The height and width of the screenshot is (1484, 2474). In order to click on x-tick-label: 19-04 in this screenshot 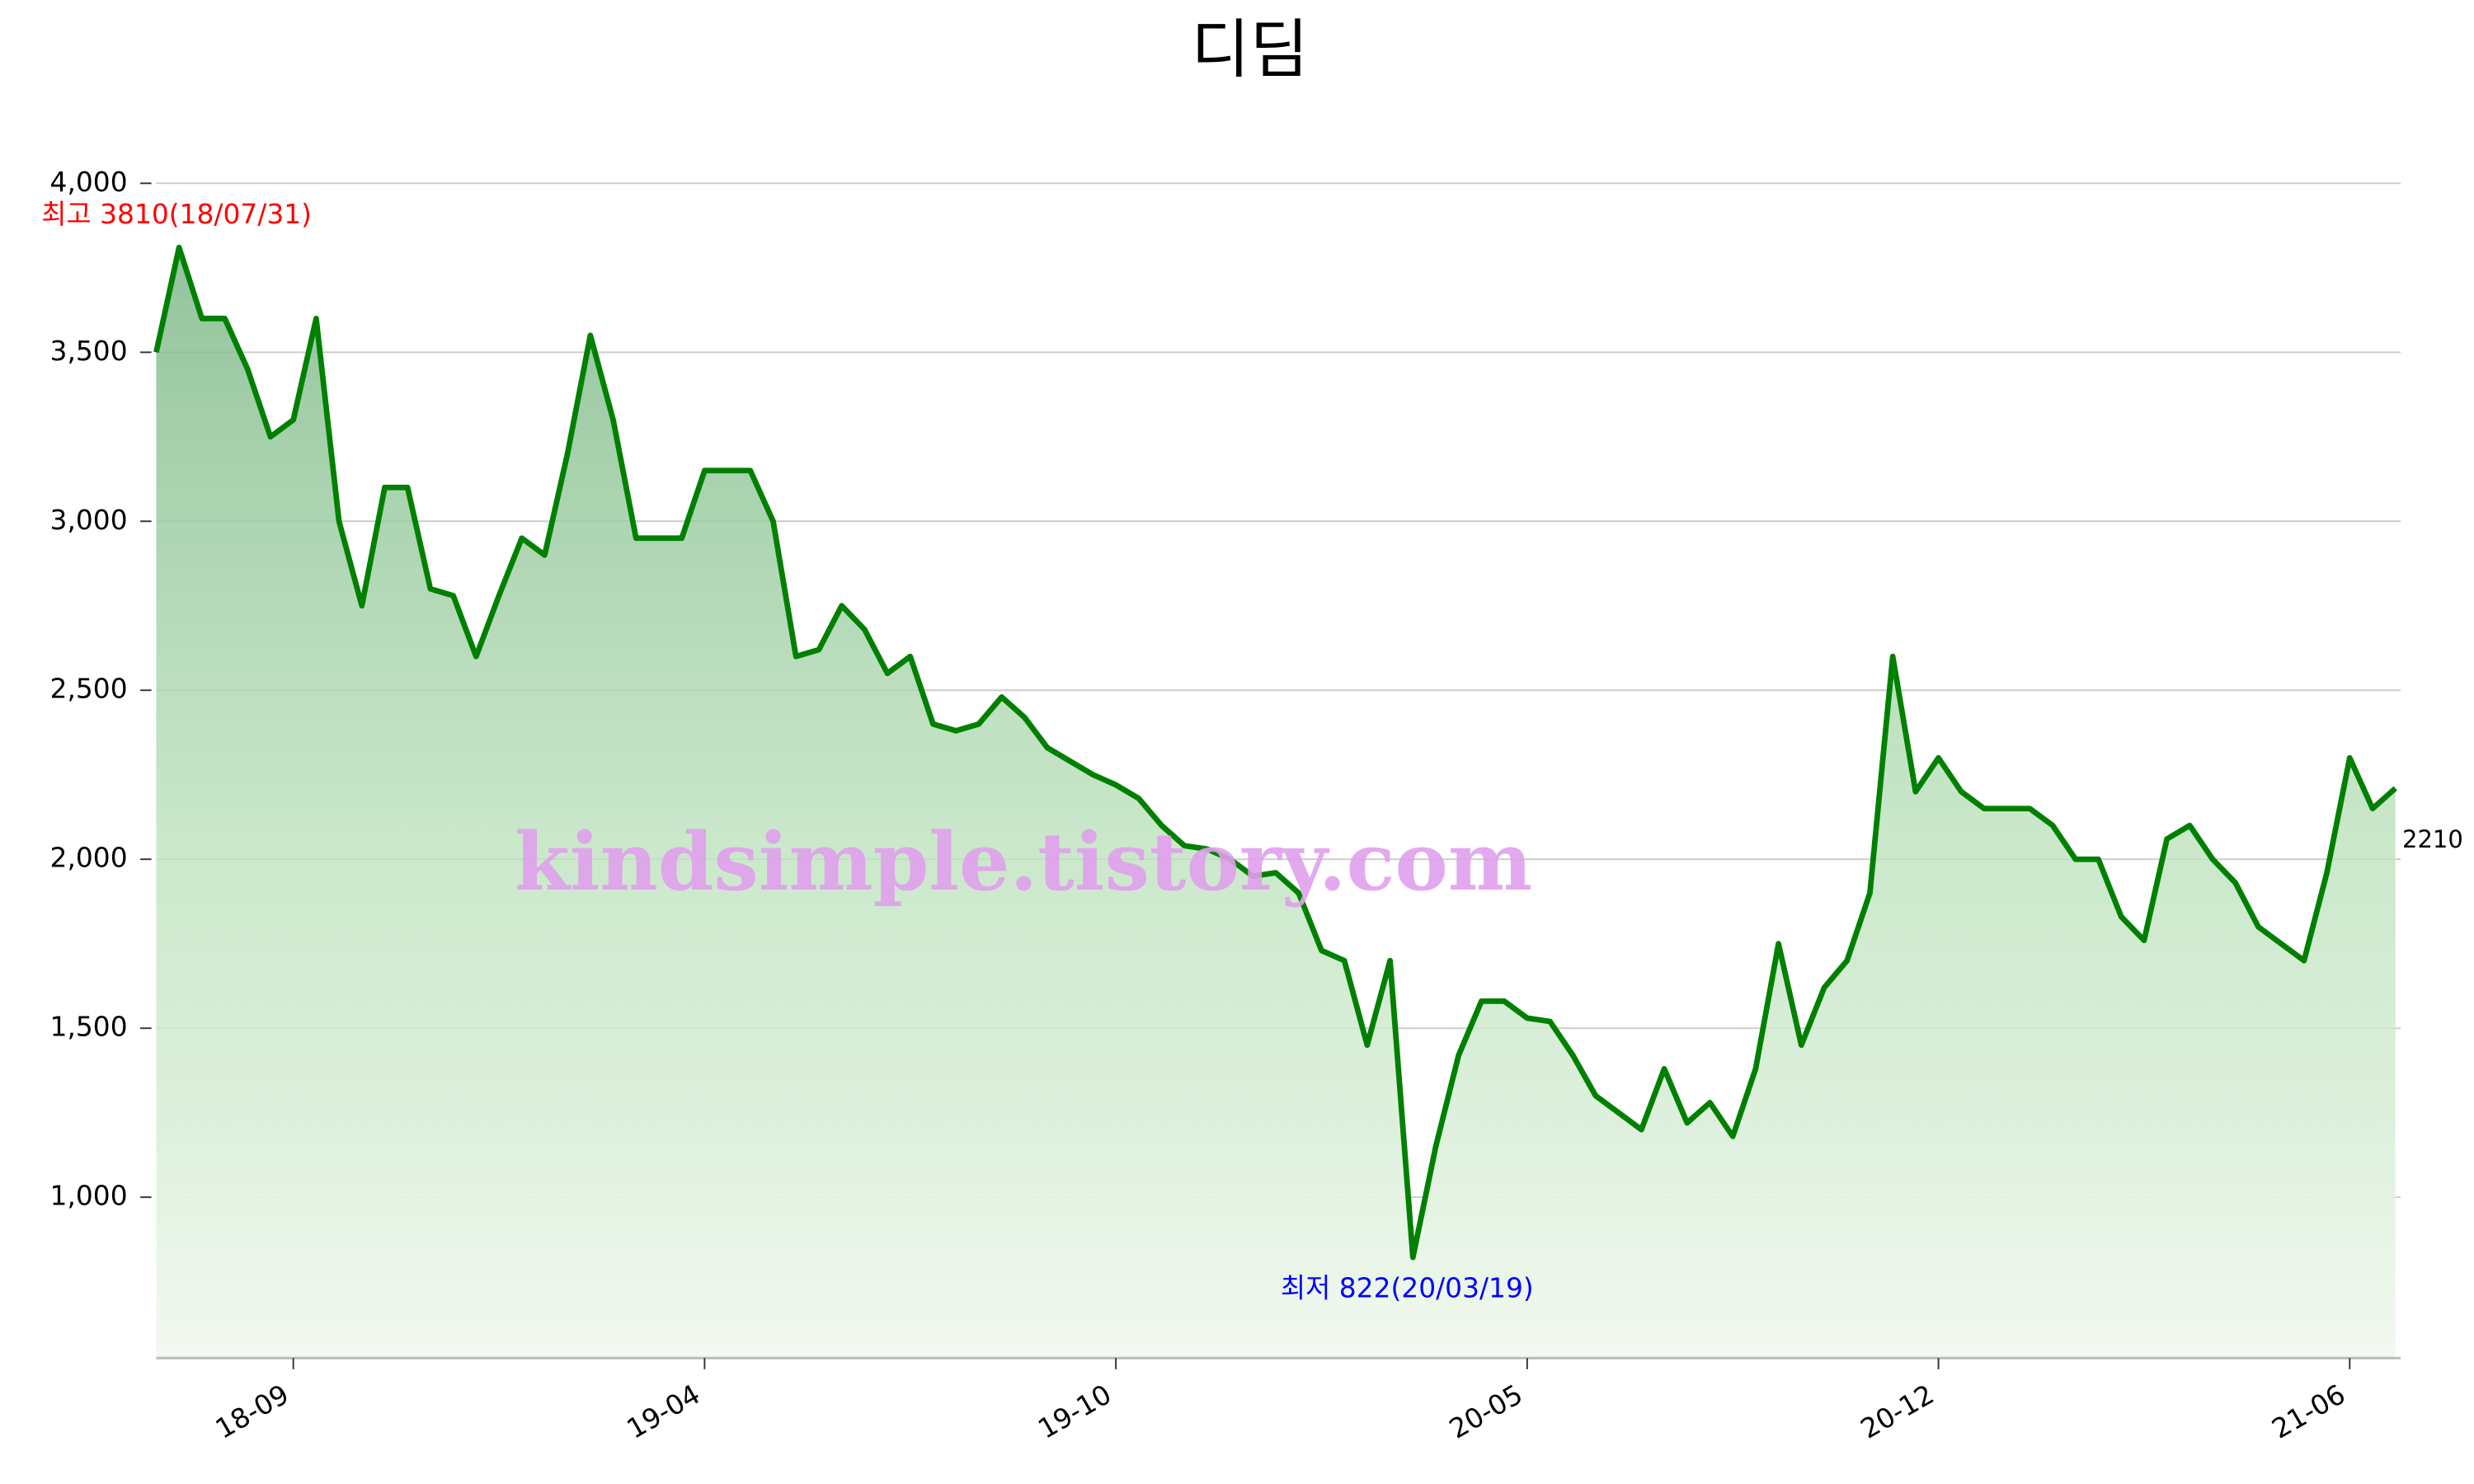, I will do `click(663, 1411)`.